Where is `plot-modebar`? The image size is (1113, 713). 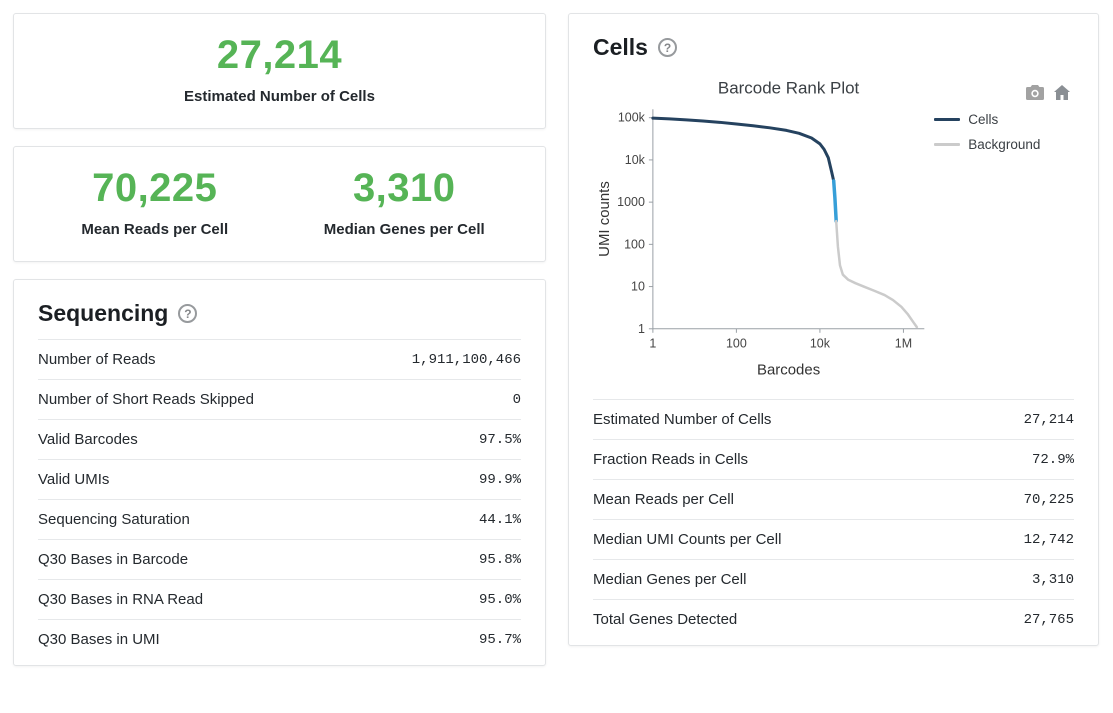
plot-modebar is located at coordinates (1004, 92).